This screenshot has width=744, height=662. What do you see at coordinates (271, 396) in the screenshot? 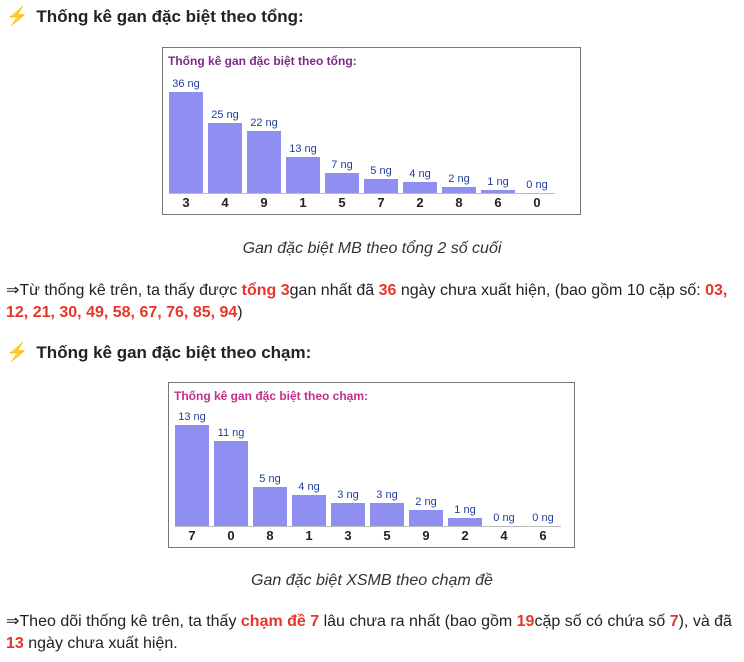
I see `chart-title: Thống kê gan đặc biệt theo chạm:` at bounding box center [271, 396].